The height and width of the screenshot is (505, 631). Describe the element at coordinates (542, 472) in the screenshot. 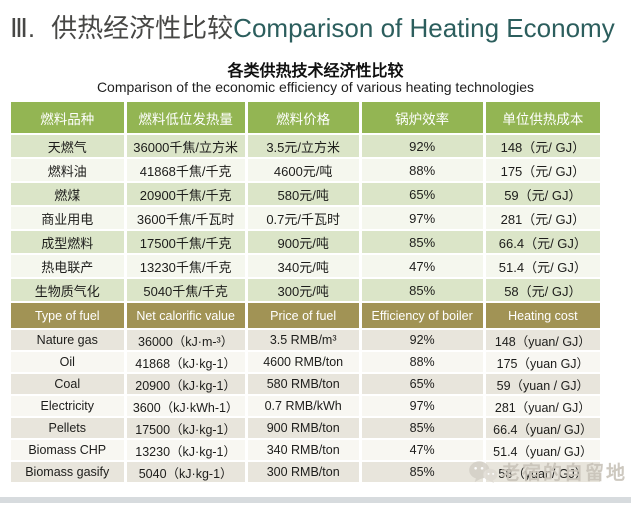

I see `value-cell: 58（yuan/ GJ）` at that location.